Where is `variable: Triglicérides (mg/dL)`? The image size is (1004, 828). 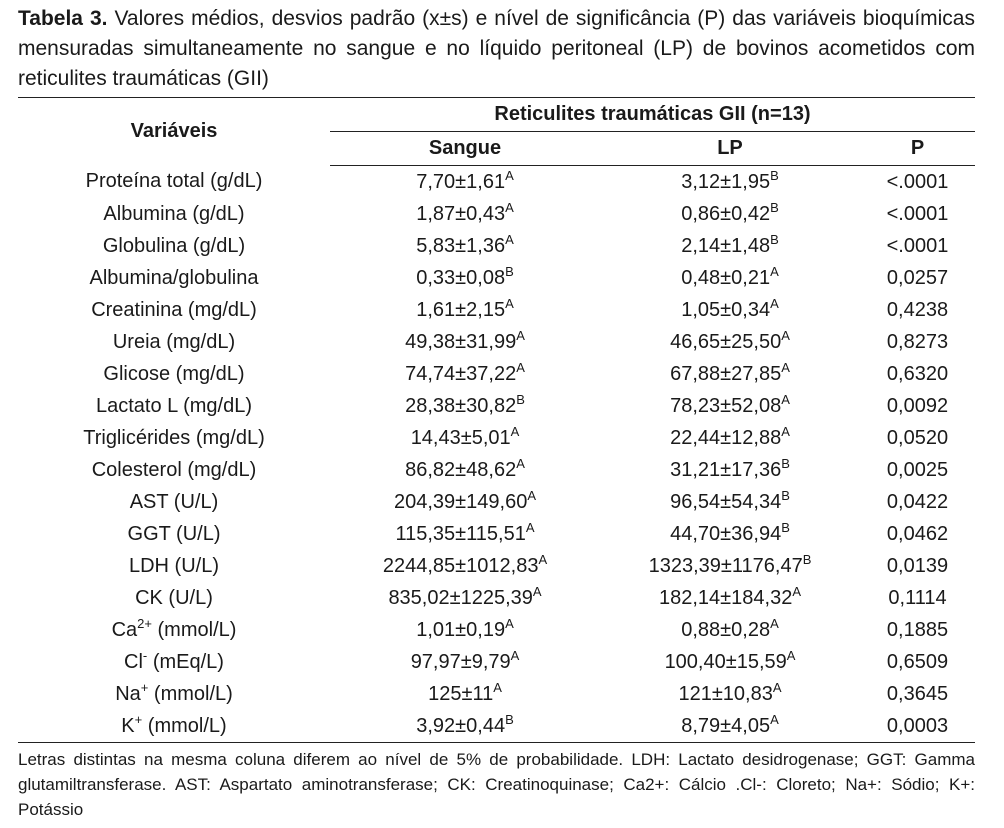
variable: Triglicérides (mg/dL) is located at coordinates (174, 437).